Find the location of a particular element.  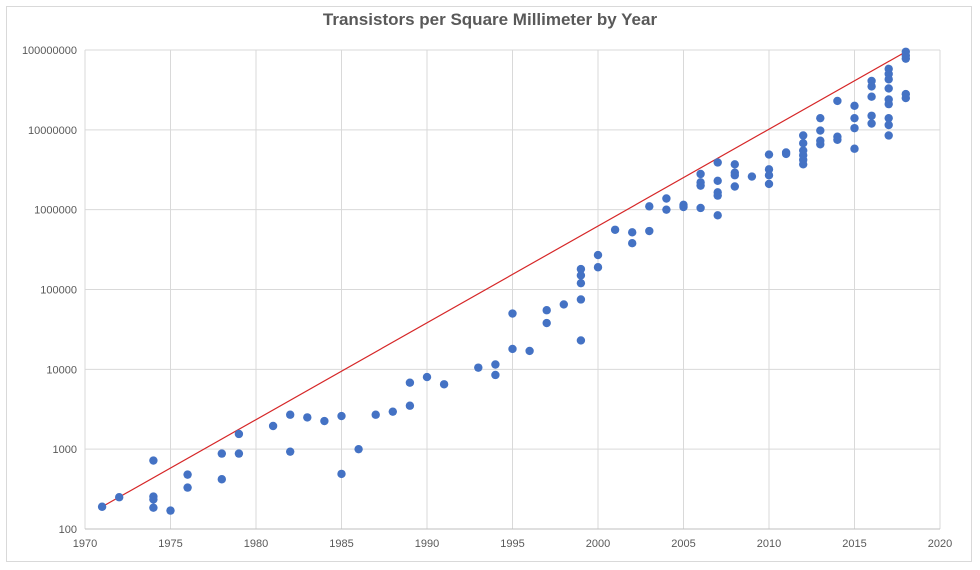

x-tick-label: 2010 is located at coordinates (769, 544).